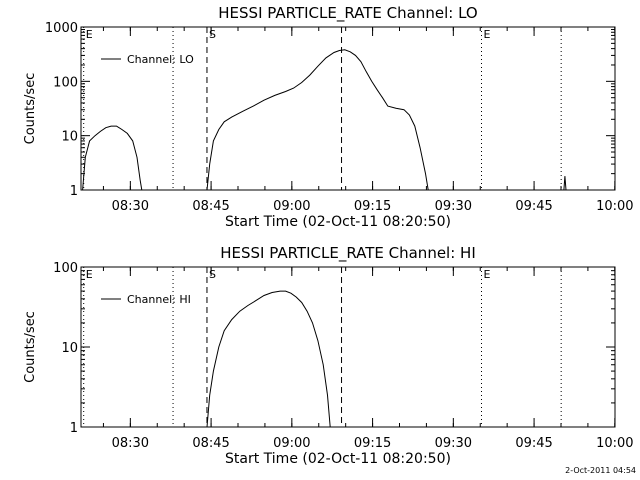 Image resolution: width=640 pixels, height=480 pixels. Describe the element at coordinates (338, 459) in the screenshot. I see `hi-x-axis-label: Start Time (02-Oct-11 08:20:50)` at that location.